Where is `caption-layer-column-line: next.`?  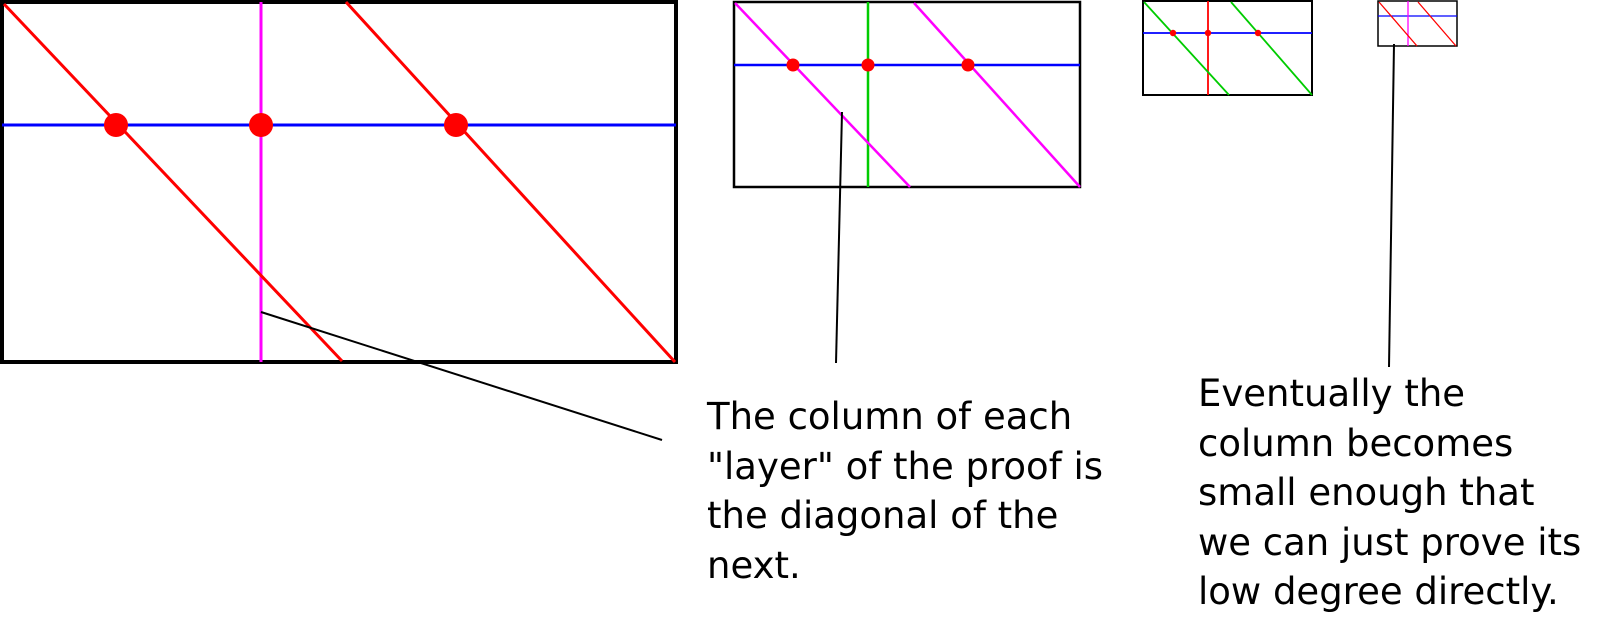 caption-layer-column-line: next. is located at coordinates (754, 565).